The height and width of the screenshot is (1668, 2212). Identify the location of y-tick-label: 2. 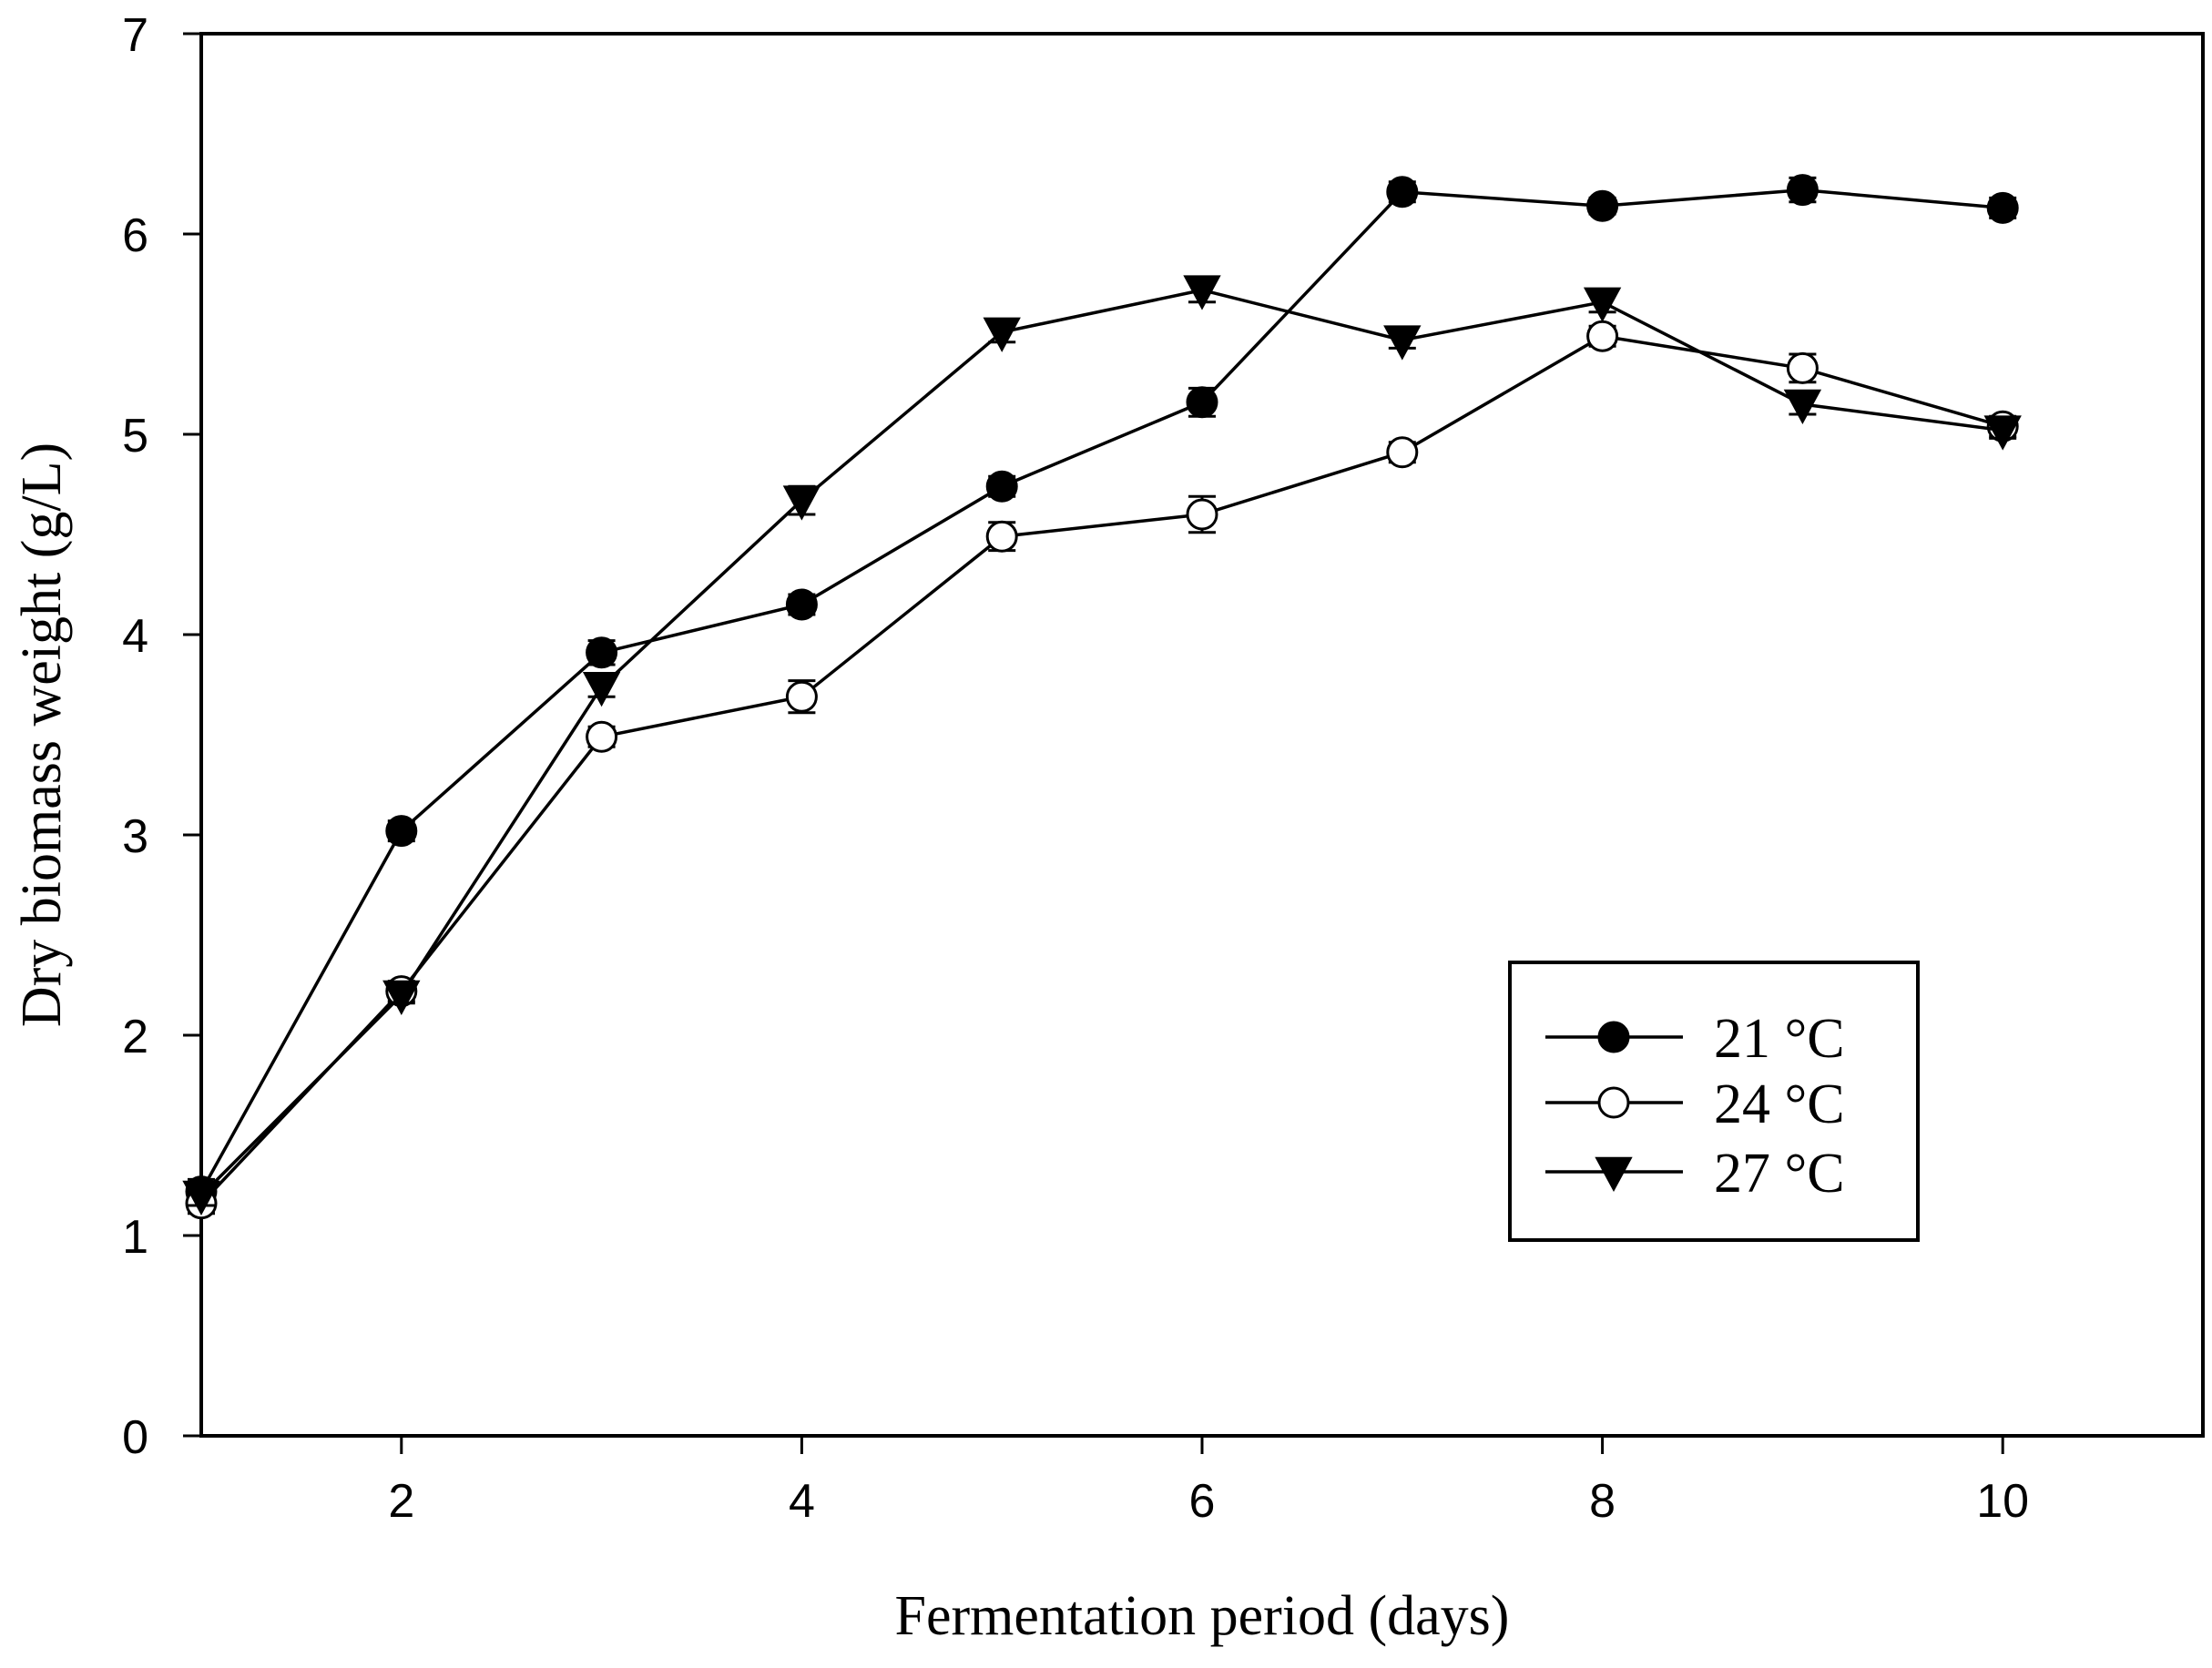
(135, 1037).